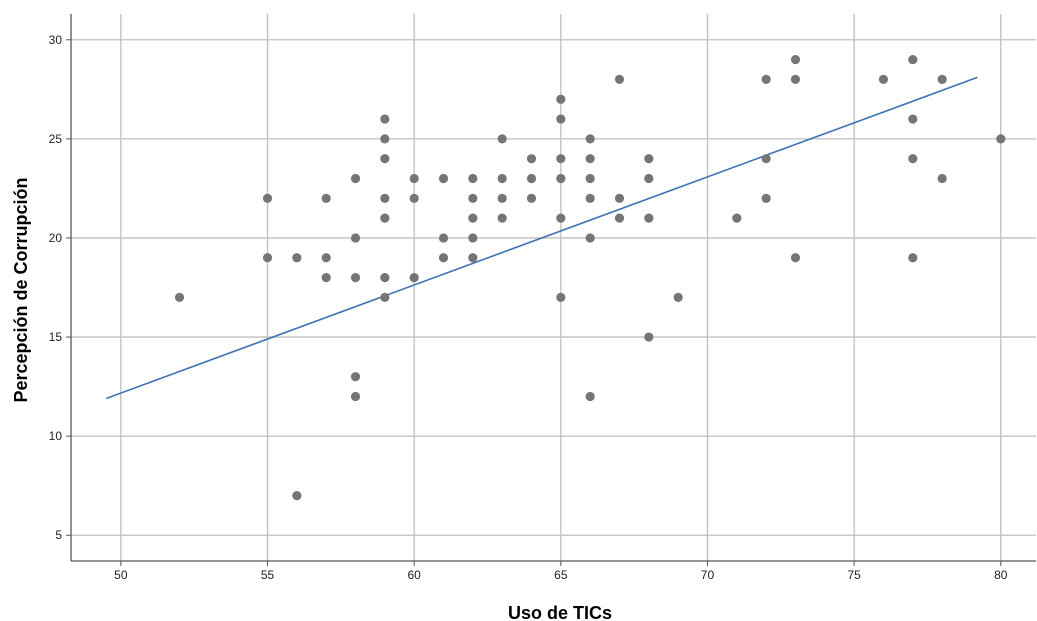  What do you see at coordinates (121, 575) in the screenshot?
I see `x-tick-label: 50` at bounding box center [121, 575].